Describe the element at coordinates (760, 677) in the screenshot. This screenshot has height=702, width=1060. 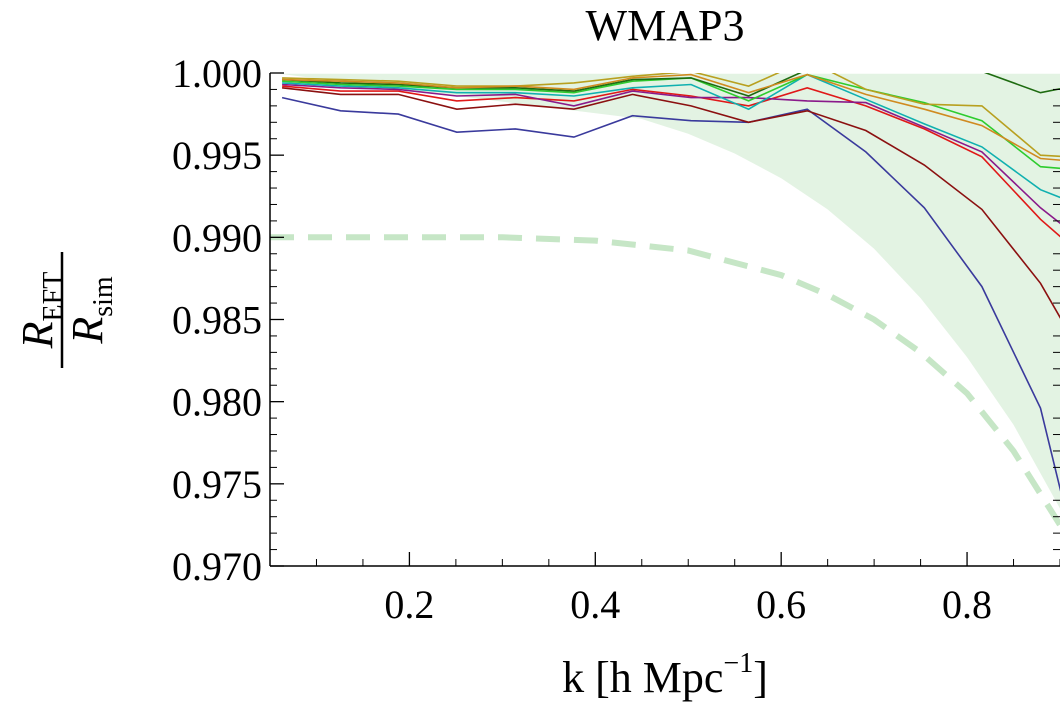
I see `x-axis-label-close: ]` at that location.